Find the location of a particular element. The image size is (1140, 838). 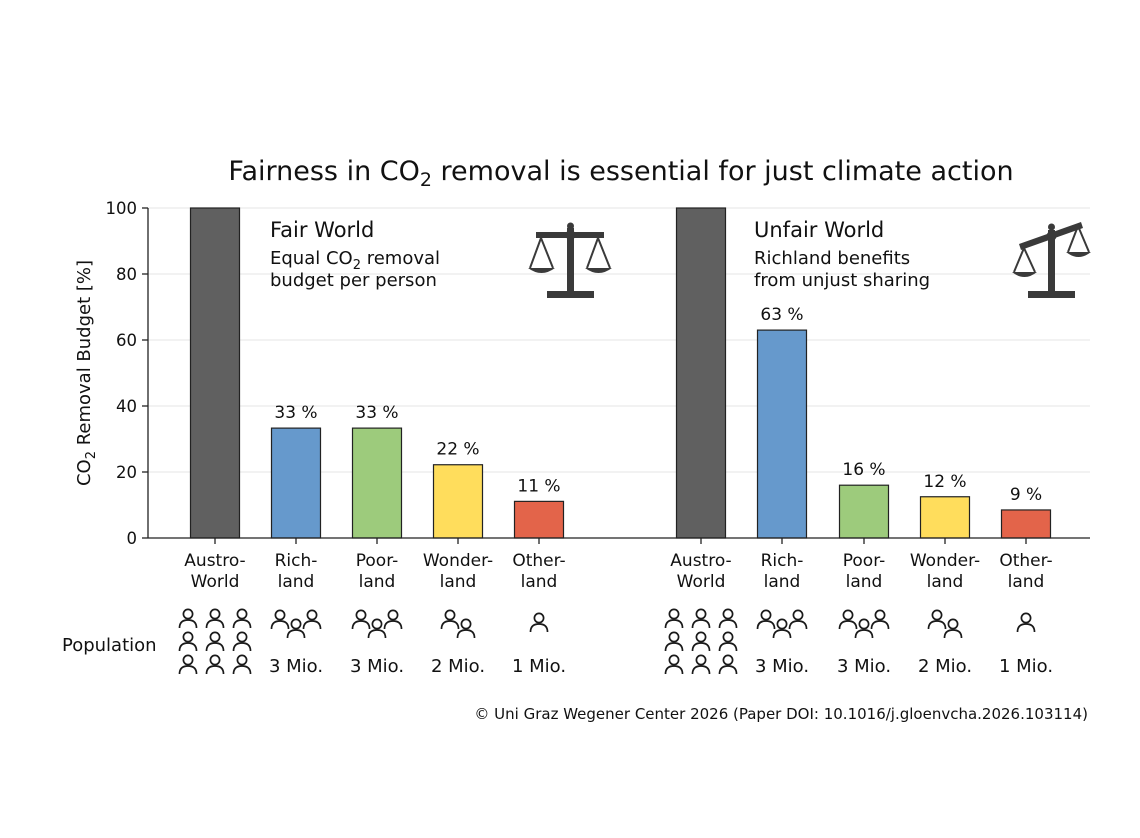

population-label: Population is located at coordinates (109, 645).